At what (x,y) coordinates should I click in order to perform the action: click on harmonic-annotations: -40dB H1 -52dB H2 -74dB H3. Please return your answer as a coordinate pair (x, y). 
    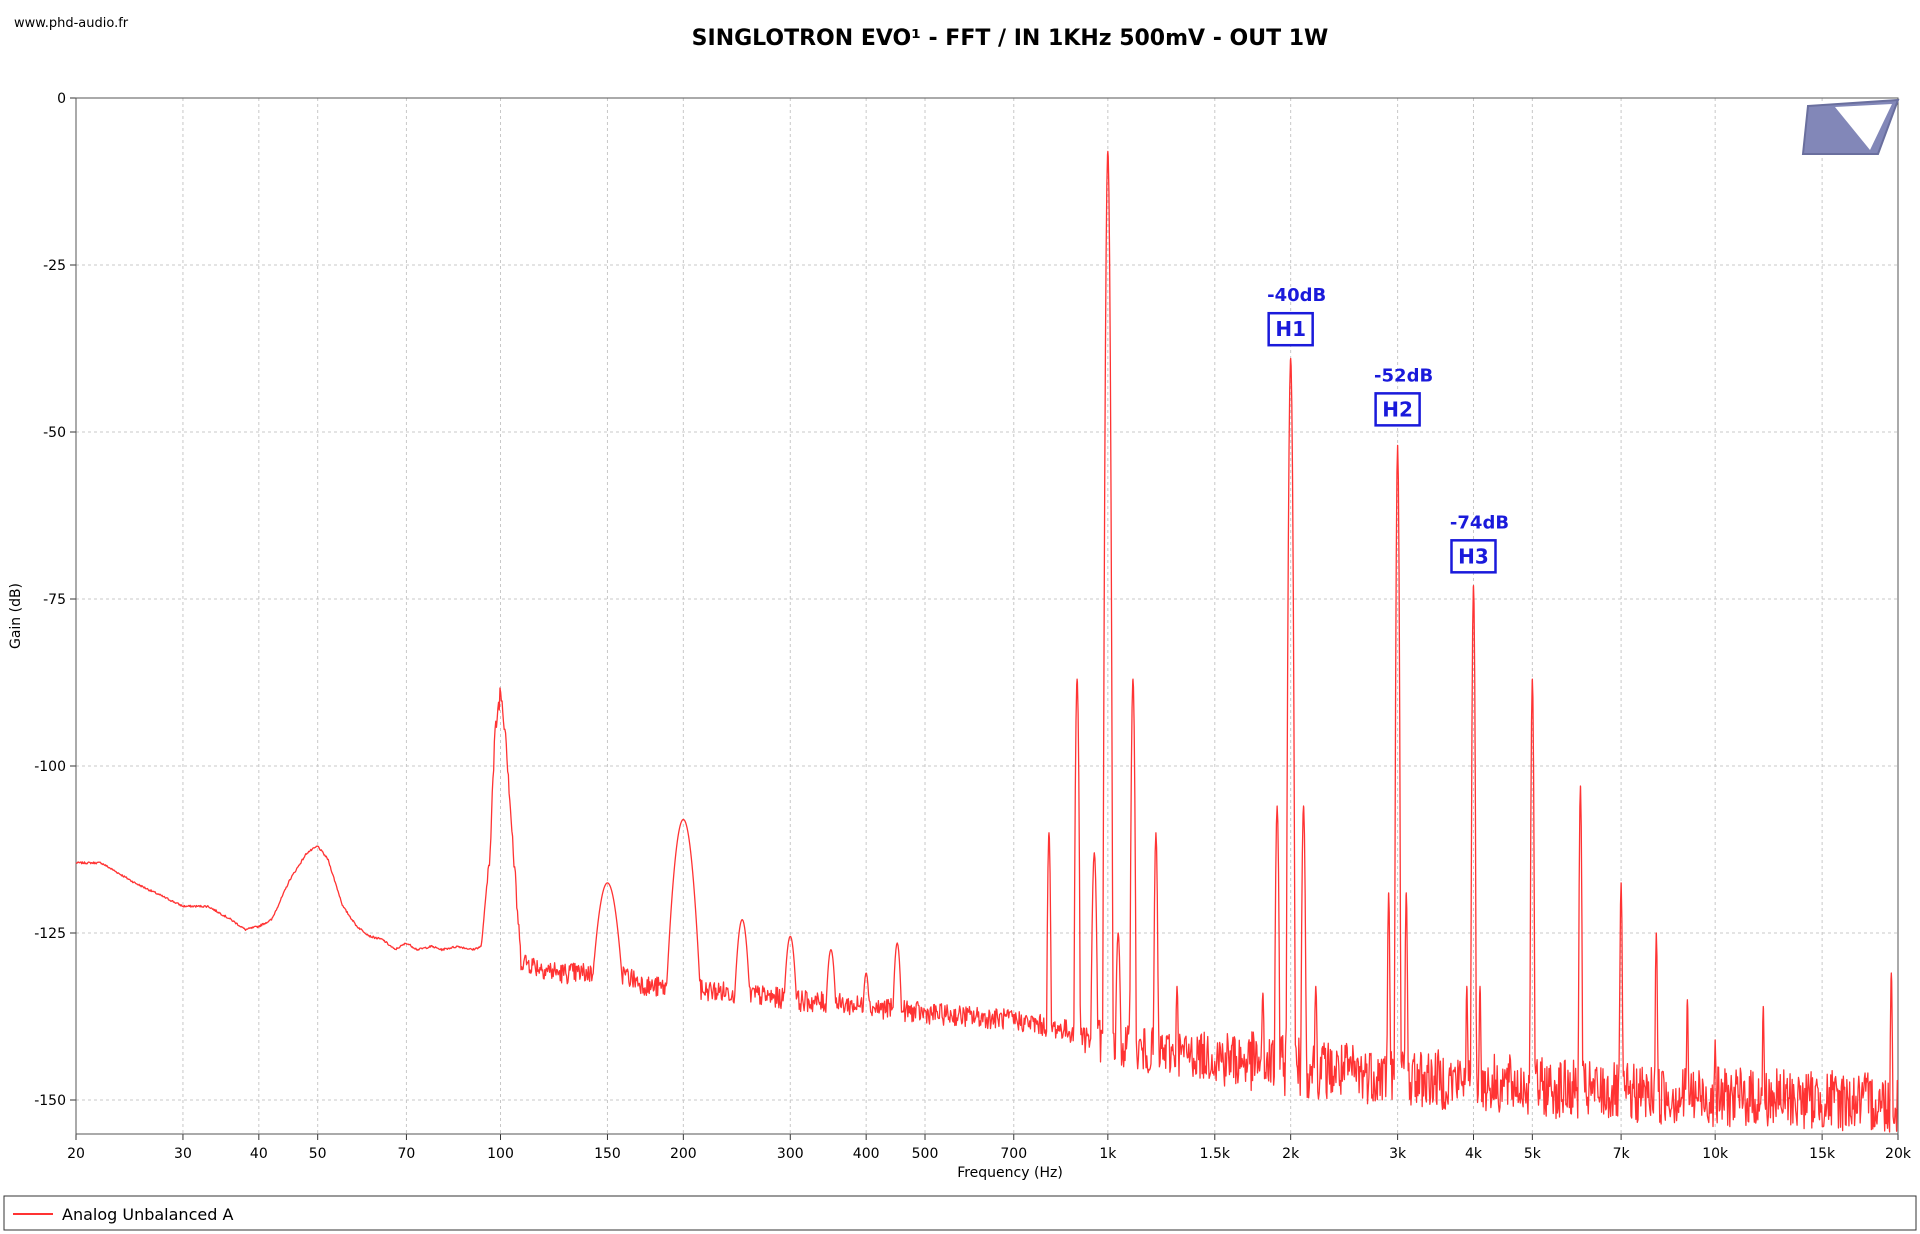
    Looking at the image, I should click on (1388, 429).